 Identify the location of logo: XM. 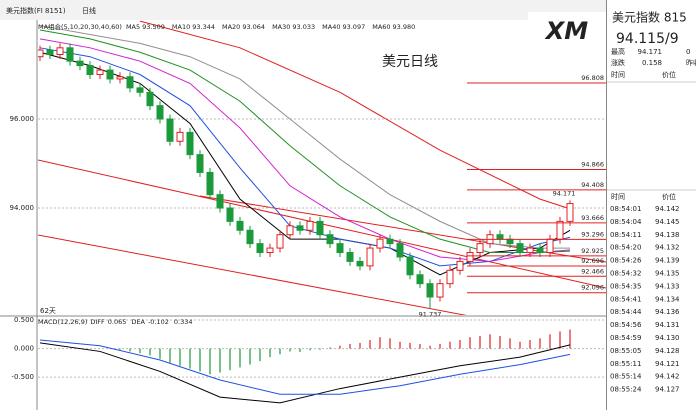
(566, 31).